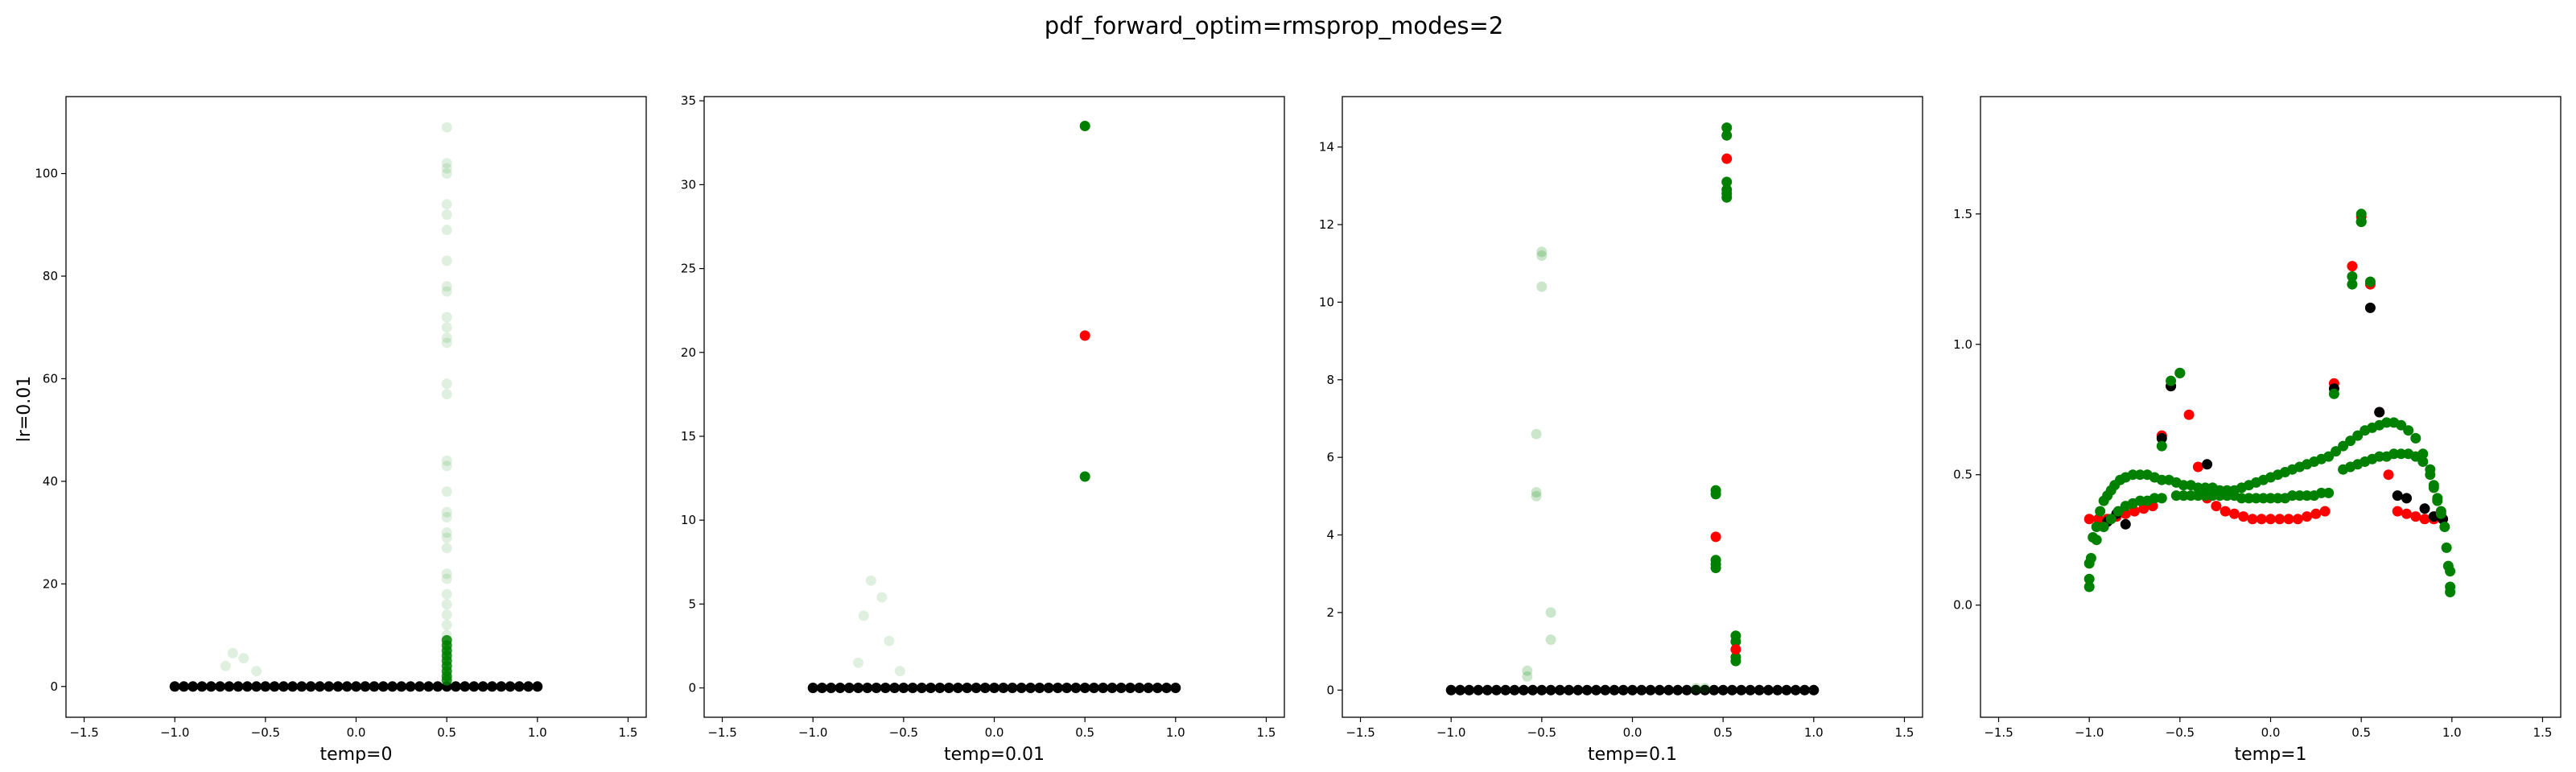  I want to click on x-tick-label: 0.0, so click(994, 732).